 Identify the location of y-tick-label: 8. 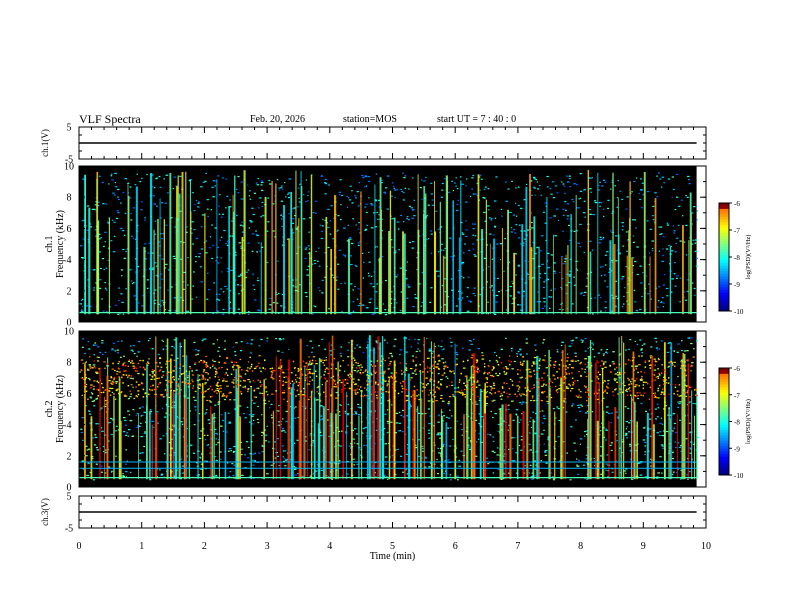
(69, 198).